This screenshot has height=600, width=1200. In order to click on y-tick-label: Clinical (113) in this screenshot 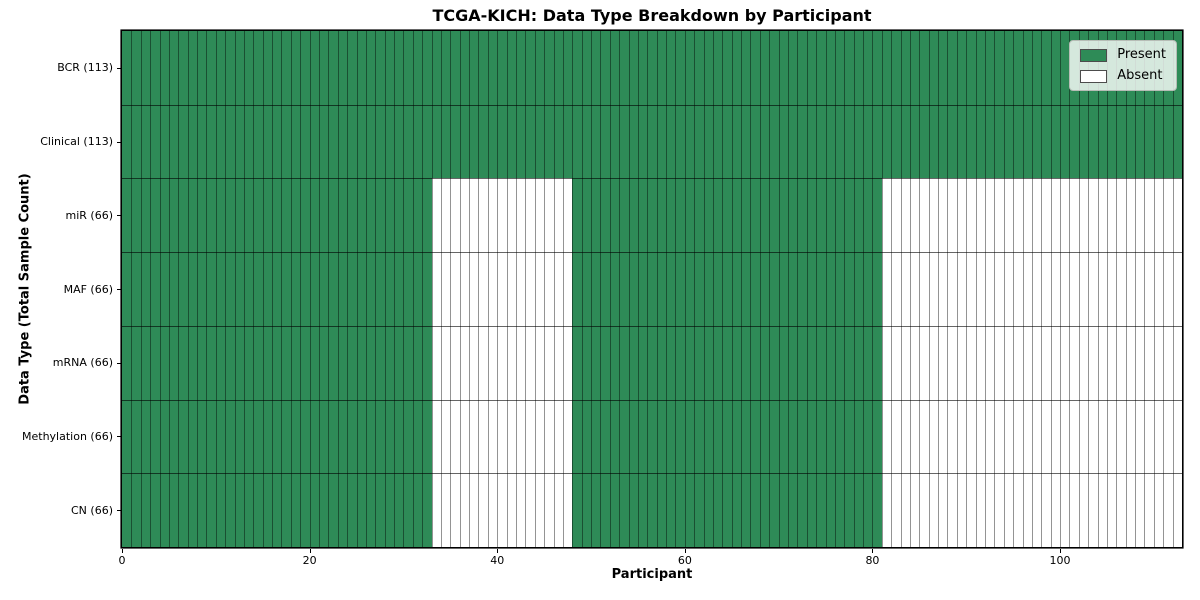, I will do `click(76, 142)`.